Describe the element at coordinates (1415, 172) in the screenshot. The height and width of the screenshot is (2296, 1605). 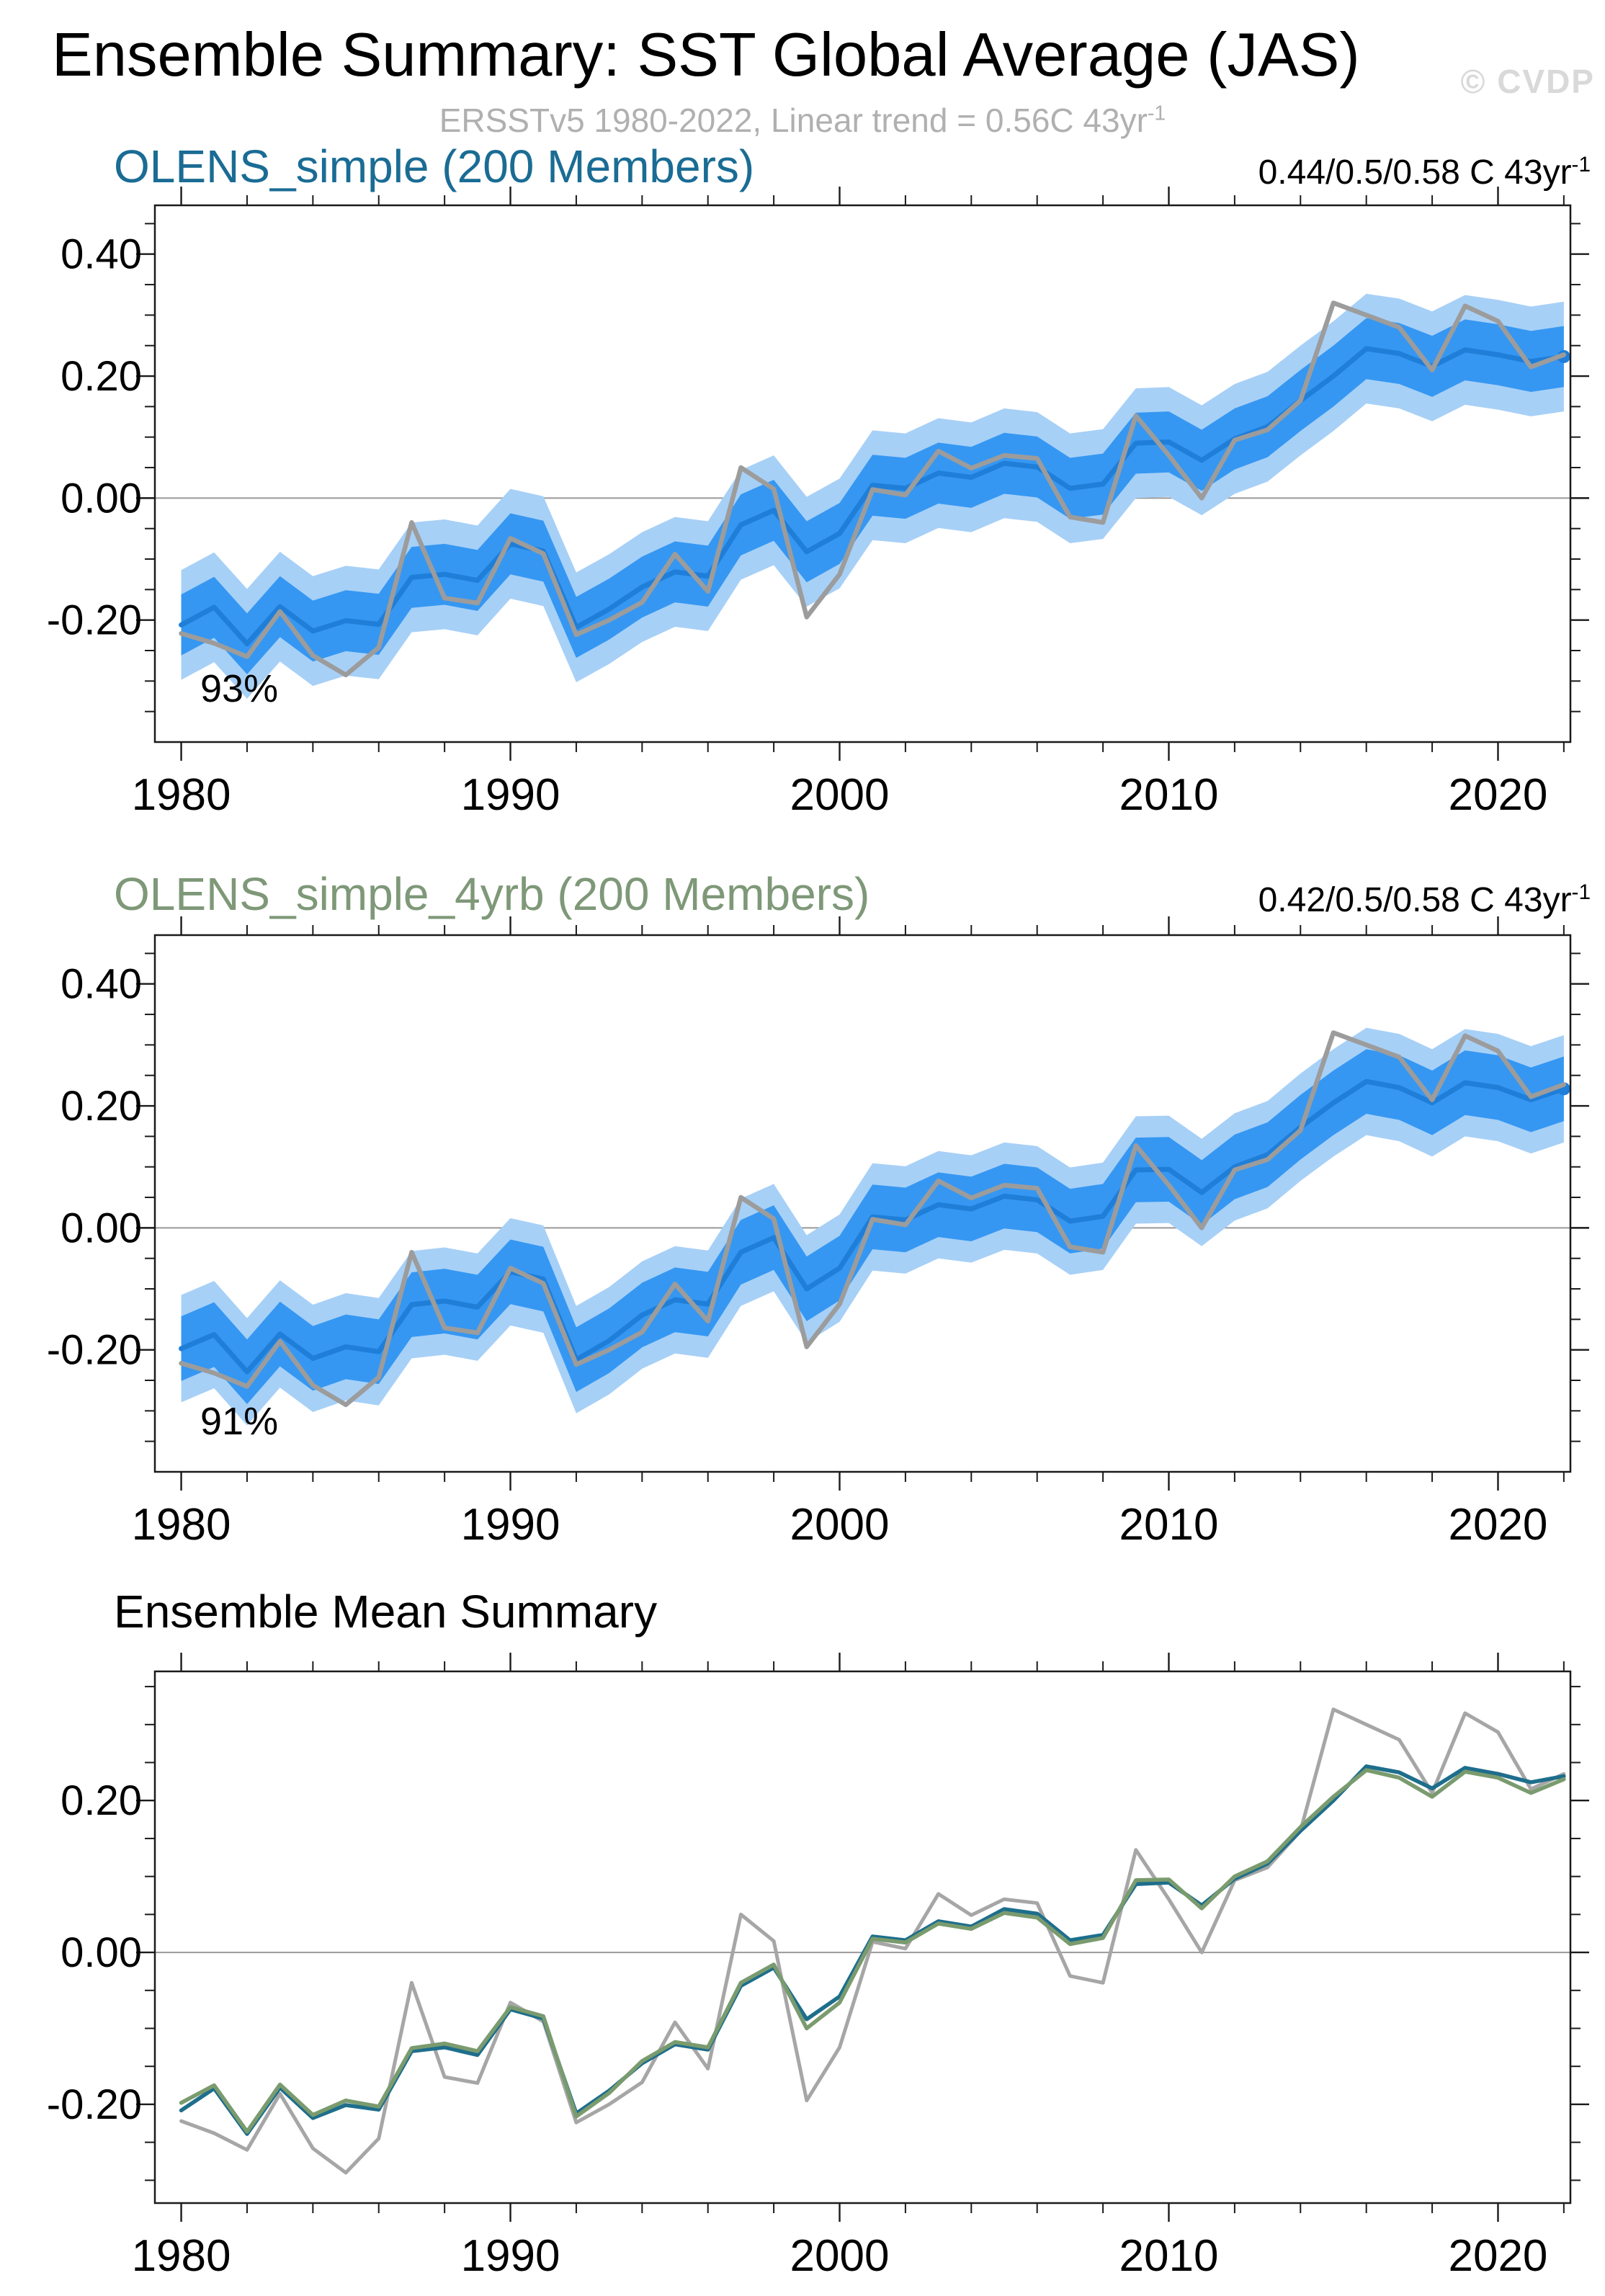
I see `panel1-trend-text: 0.44/0.5/0.58 C 43yr` at that location.